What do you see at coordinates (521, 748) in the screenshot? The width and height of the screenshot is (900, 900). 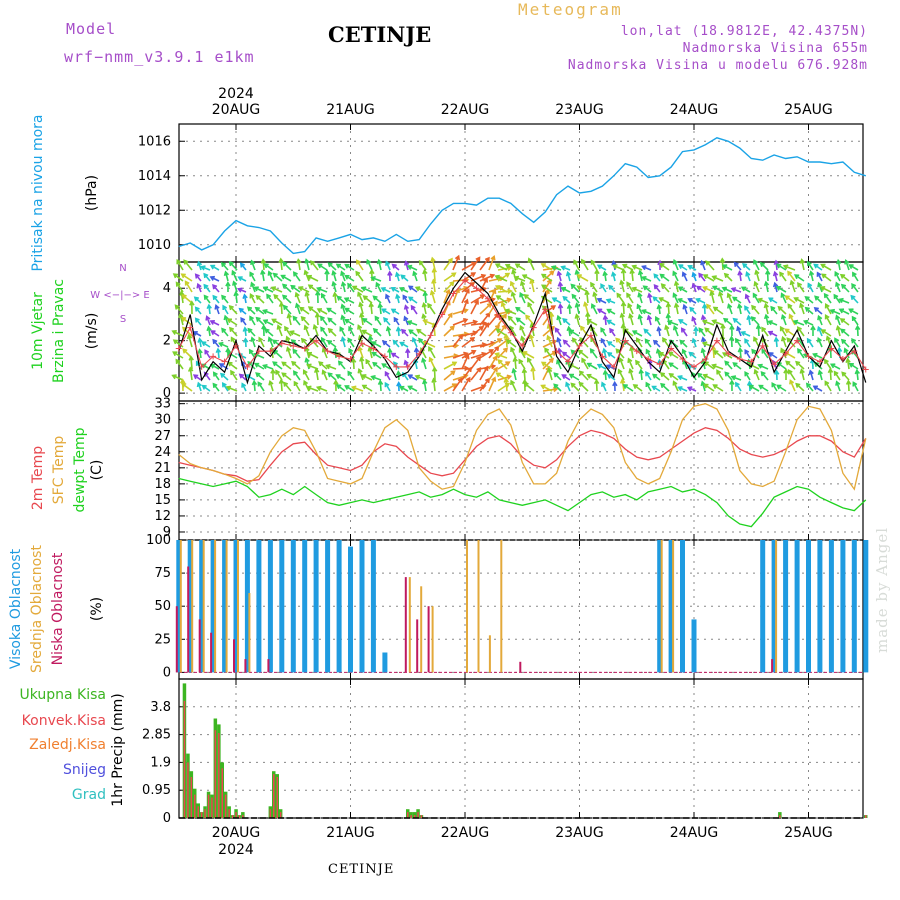 I see `panel-frame-precip` at bounding box center [521, 748].